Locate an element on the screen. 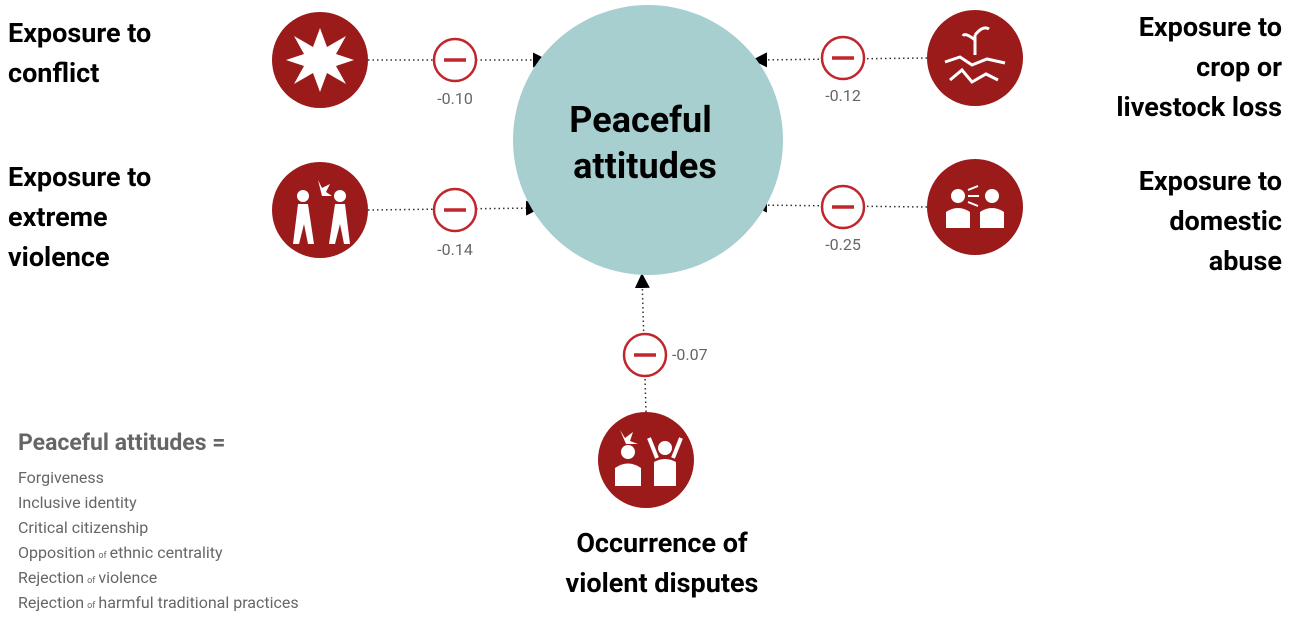 This screenshot has width=1297, height=619. coefficient: -0.10 is located at coordinates (455, 98).